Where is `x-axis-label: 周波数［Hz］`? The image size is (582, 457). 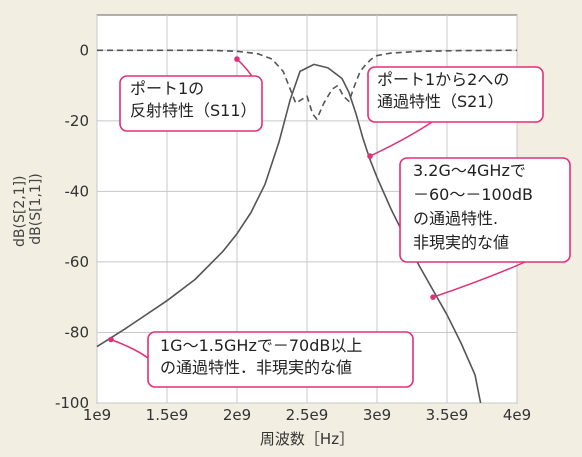 x-axis-label: 周波数［Hz］ is located at coordinates (307, 439).